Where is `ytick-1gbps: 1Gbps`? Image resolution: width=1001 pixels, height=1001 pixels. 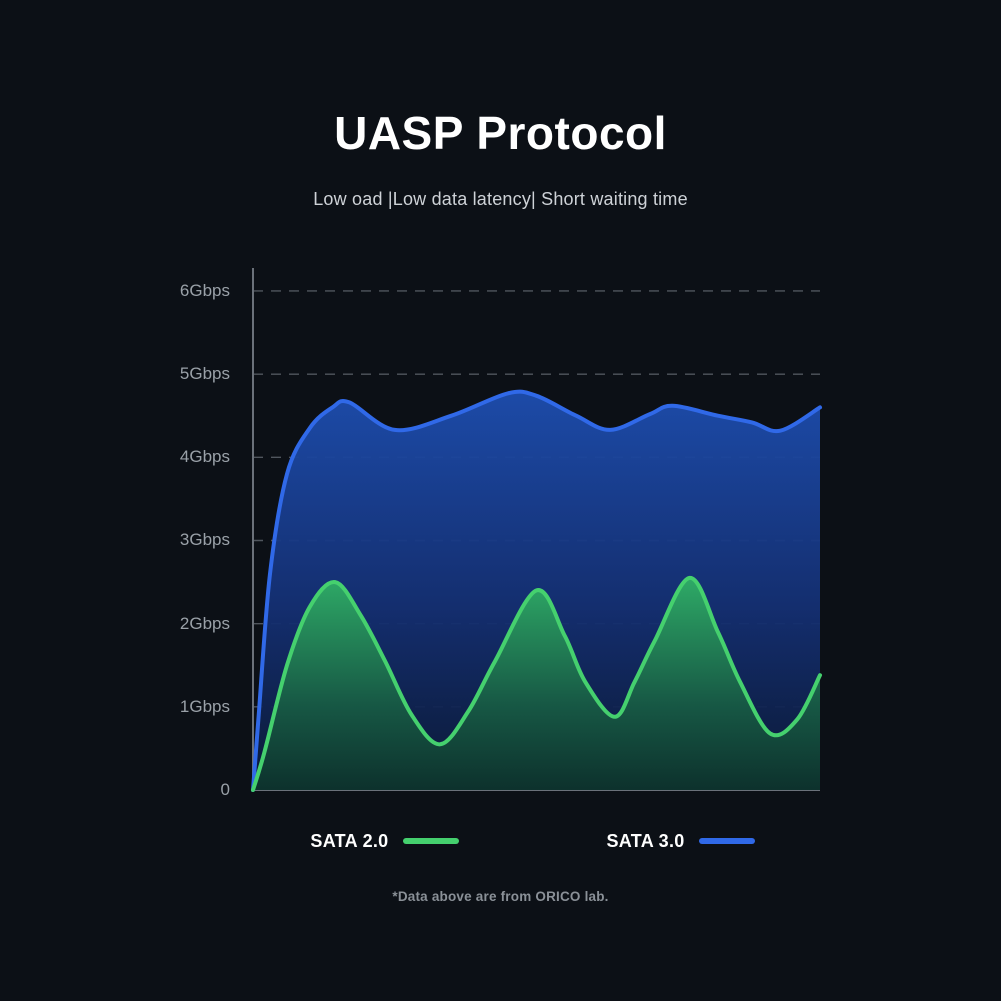 ytick-1gbps: 1Gbps is located at coordinates (204, 706).